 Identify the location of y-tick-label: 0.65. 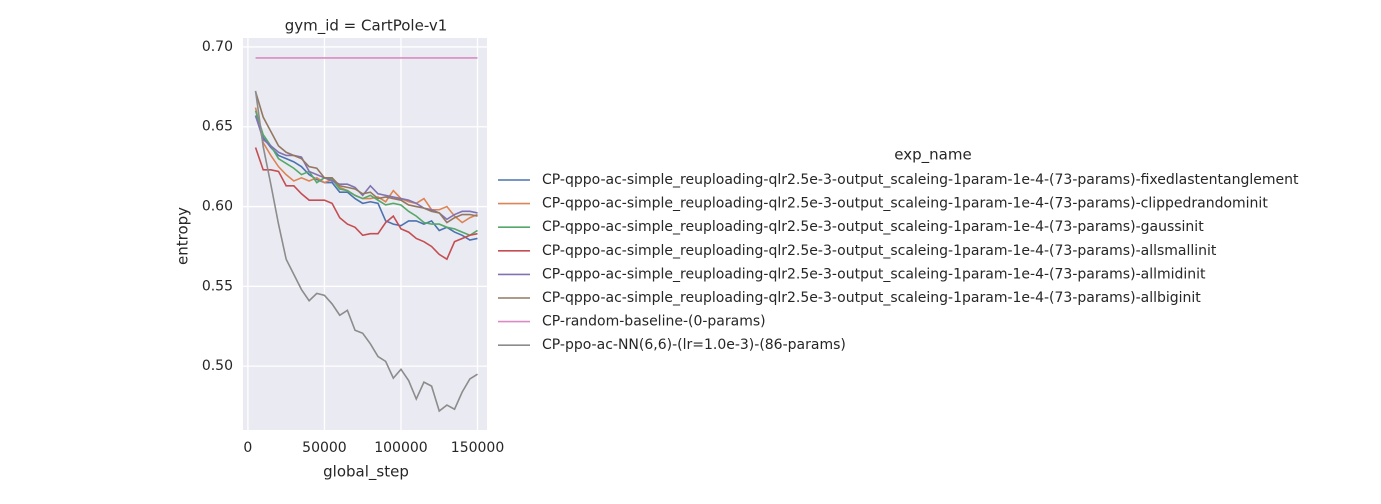
(217, 127).